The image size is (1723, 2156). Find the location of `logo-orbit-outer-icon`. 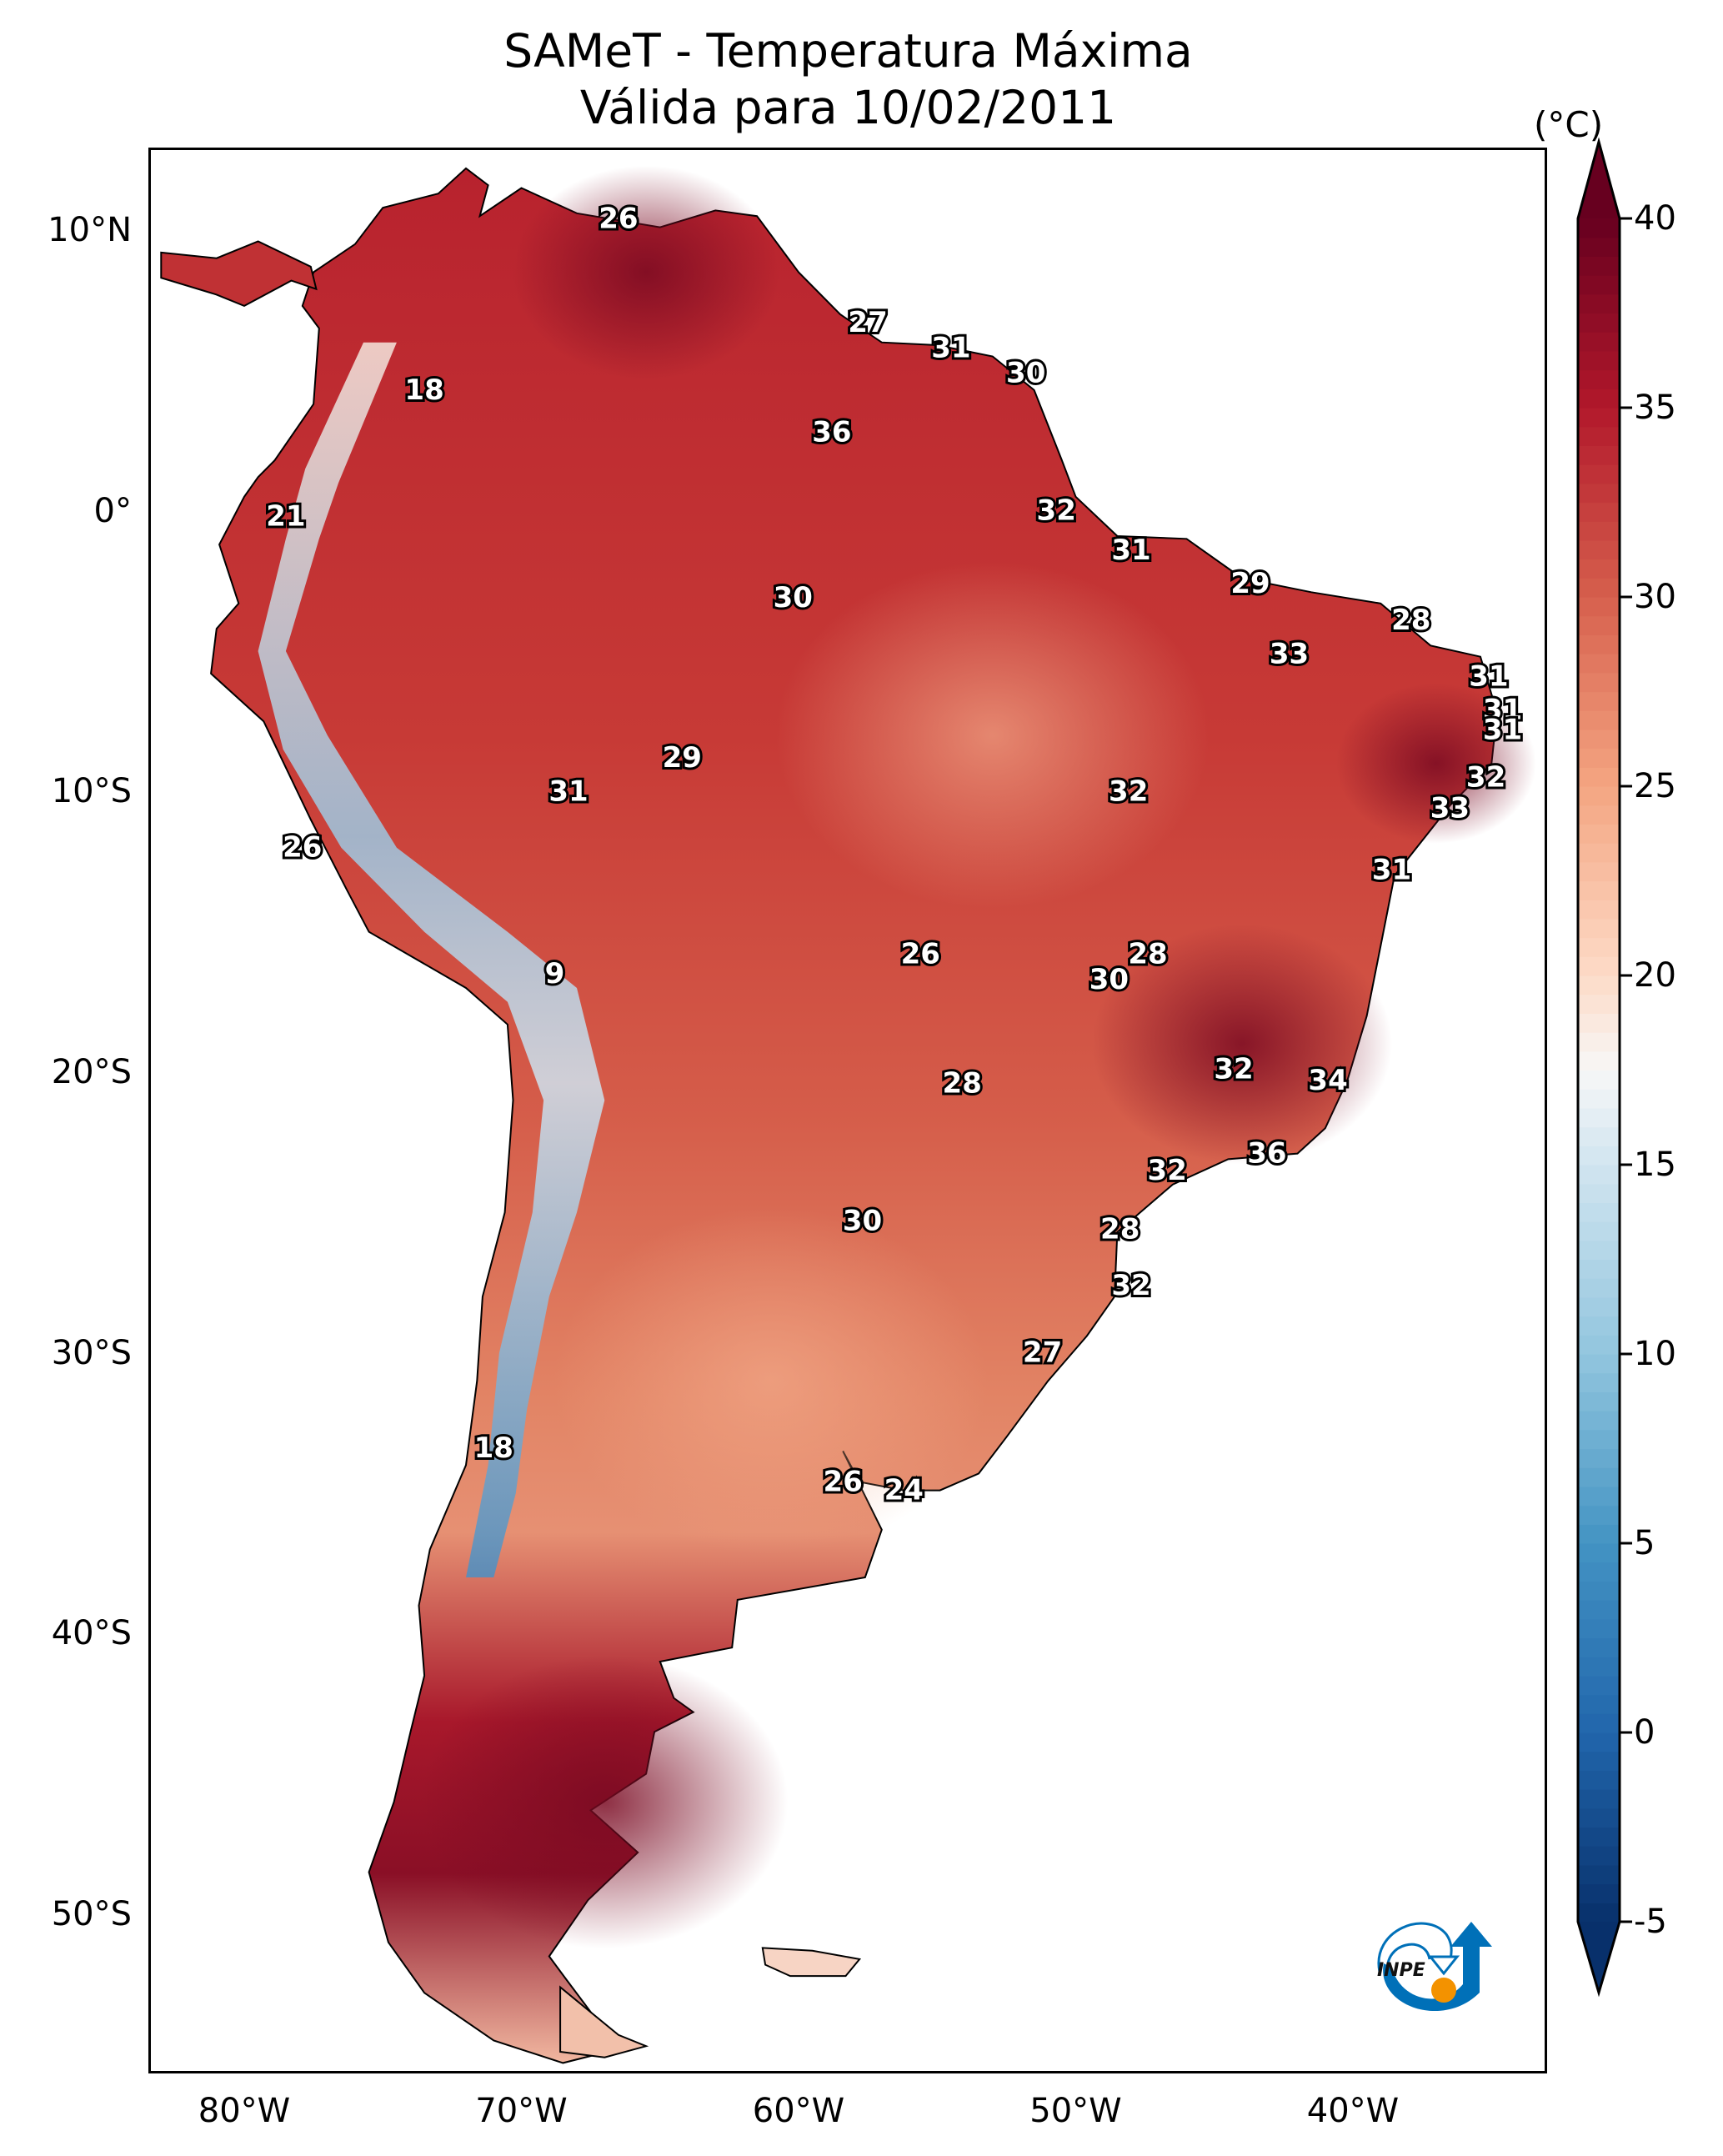

logo-orbit-outer-icon is located at coordinates (1415, 1947).